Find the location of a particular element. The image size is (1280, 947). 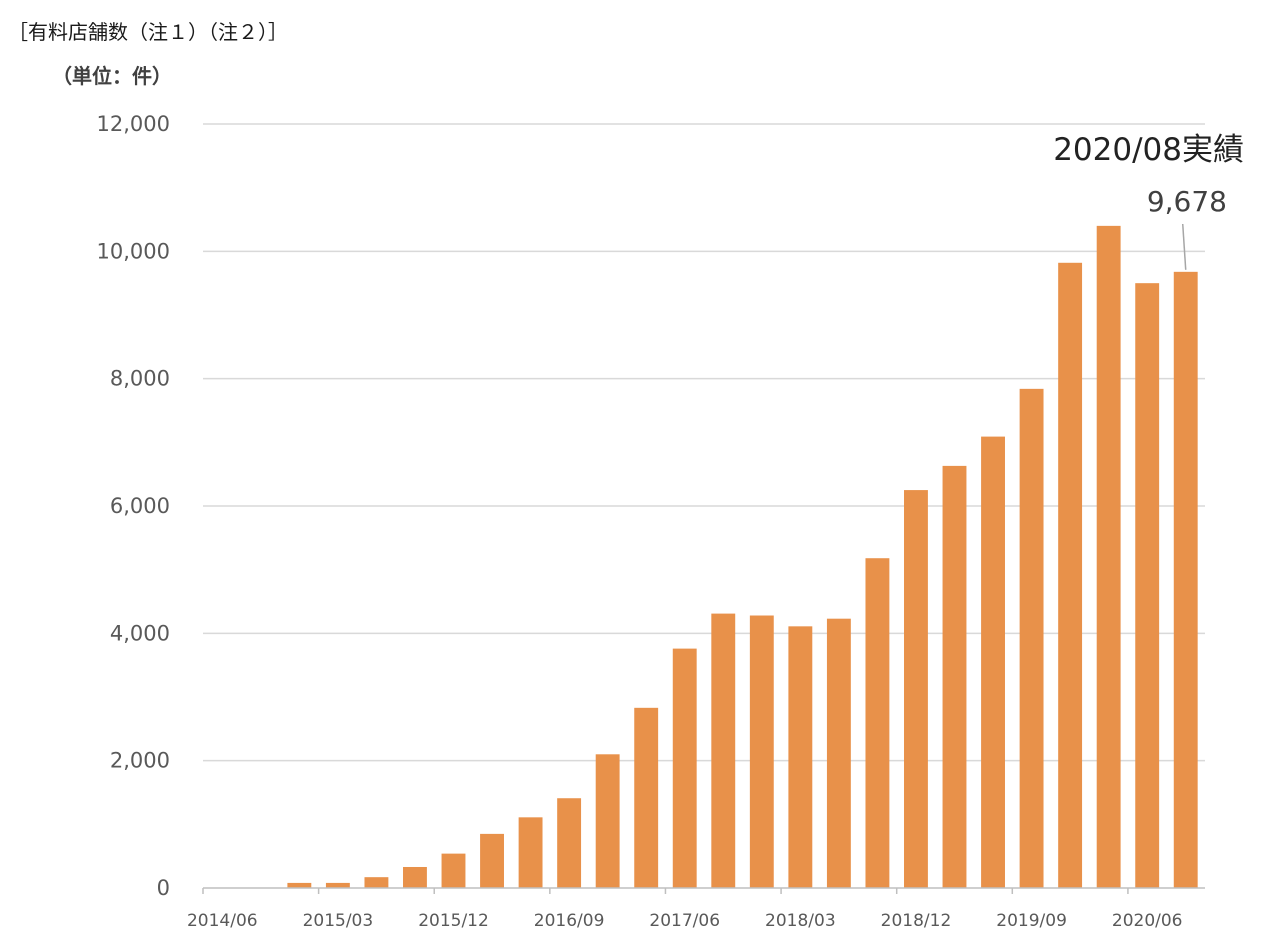

y-tick-label: 4,000 is located at coordinates (140, 633).